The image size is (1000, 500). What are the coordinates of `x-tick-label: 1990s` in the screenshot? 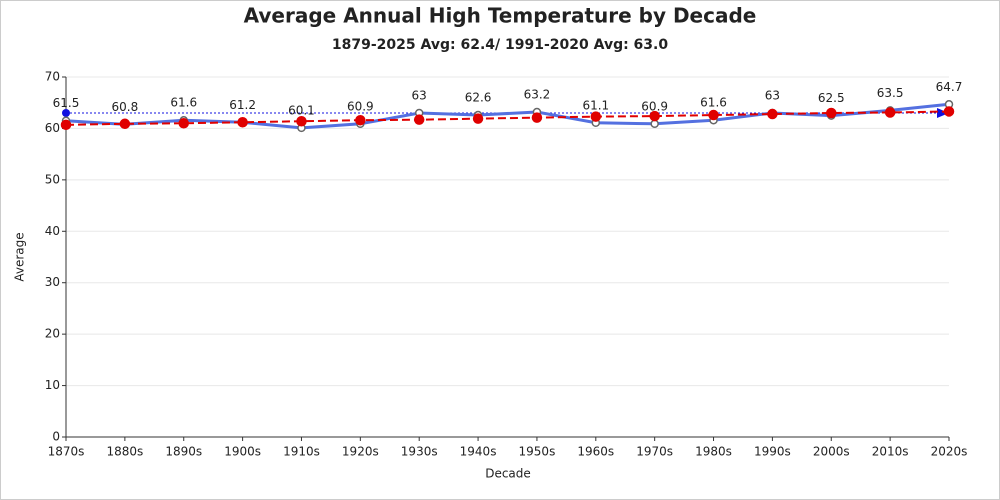 It's located at (772, 452).